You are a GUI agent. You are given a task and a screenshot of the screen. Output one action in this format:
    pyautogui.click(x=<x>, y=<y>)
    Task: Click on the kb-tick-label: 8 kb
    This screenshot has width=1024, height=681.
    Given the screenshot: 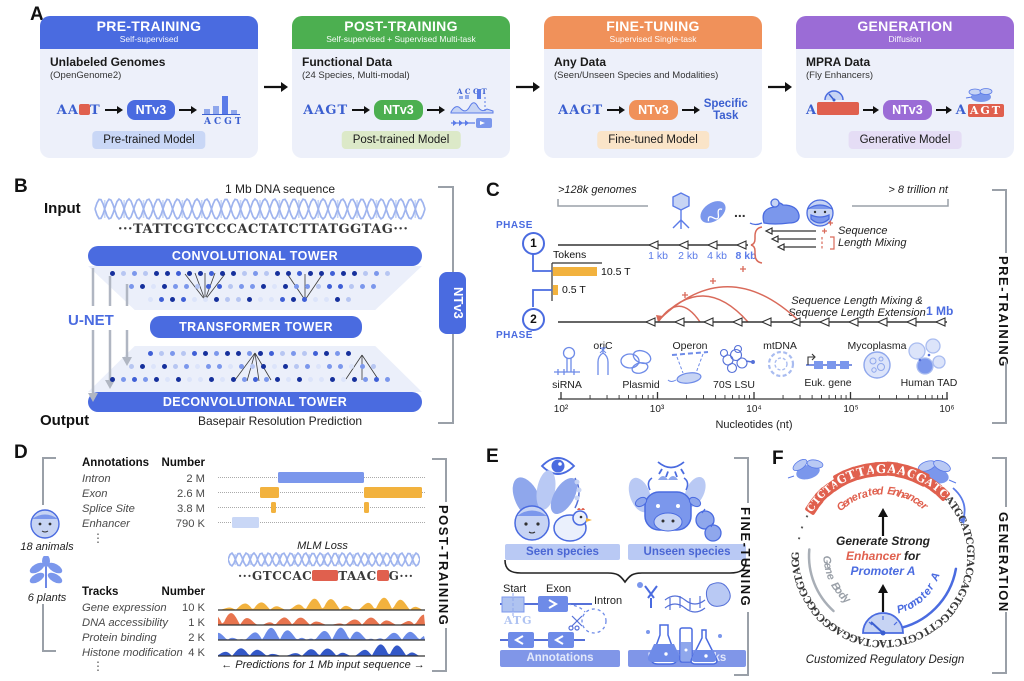 What is the action you would take?
    pyautogui.click(x=746, y=256)
    